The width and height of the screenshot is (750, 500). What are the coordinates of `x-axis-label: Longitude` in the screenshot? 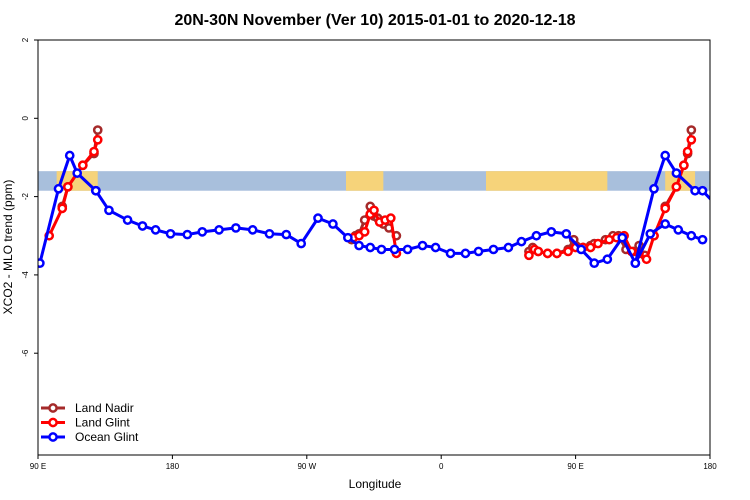 It's located at (375, 484).